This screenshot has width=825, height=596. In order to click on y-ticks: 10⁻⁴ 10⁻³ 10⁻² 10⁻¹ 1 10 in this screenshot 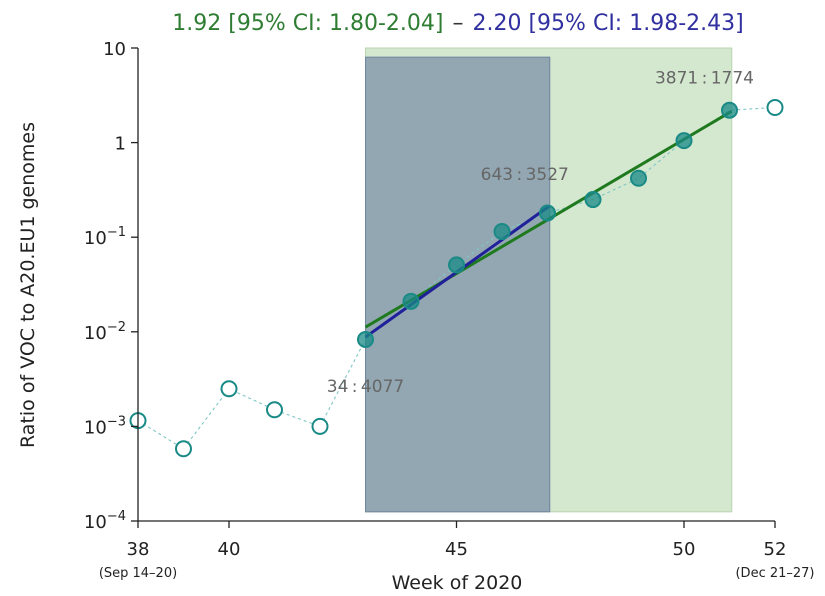, I will do `click(111, 286)`.